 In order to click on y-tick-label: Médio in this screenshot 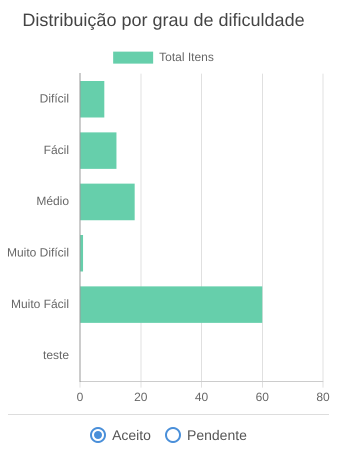, I will do `click(53, 201)`.